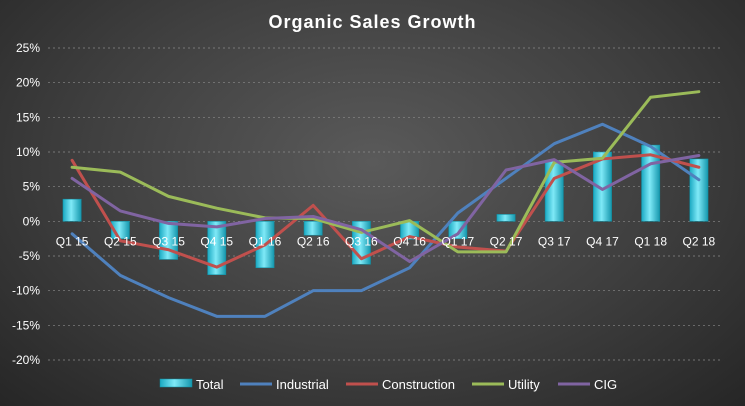 This screenshot has height=406, width=745. What do you see at coordinates (418, 384) in the screenshot?
I see `legend-label-construction: Construction` at bounding box center [418, 384].